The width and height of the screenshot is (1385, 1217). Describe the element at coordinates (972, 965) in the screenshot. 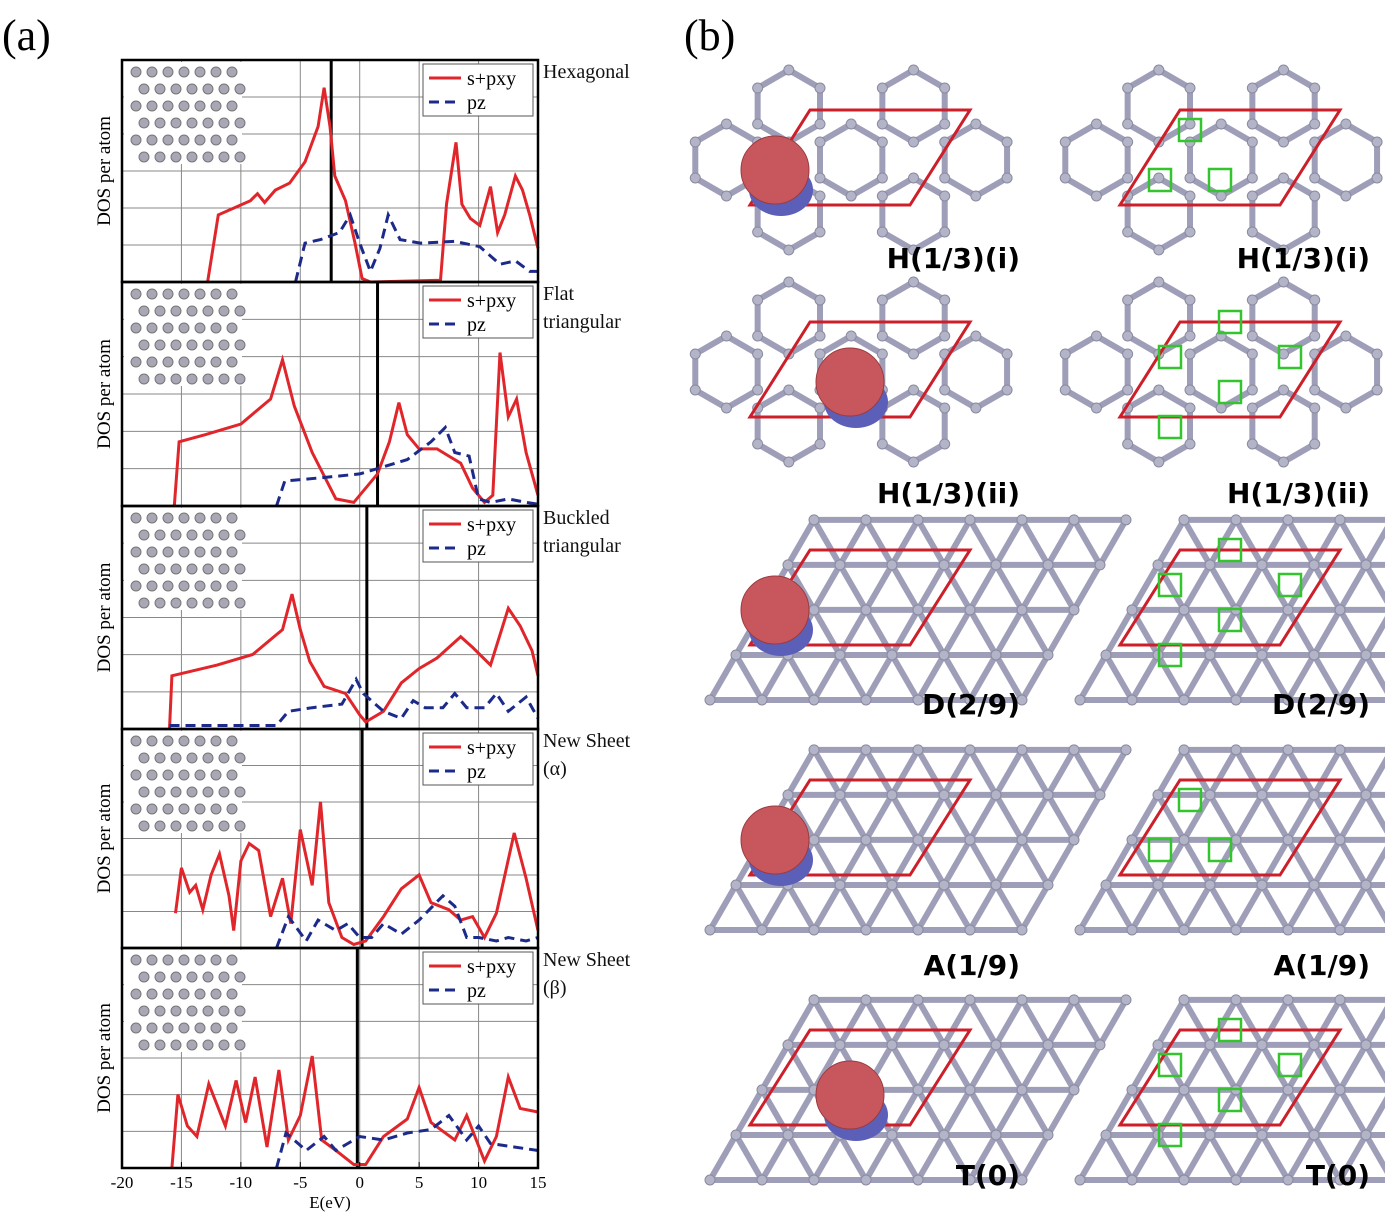

I see `structure-label: A(1/9)` at that location.